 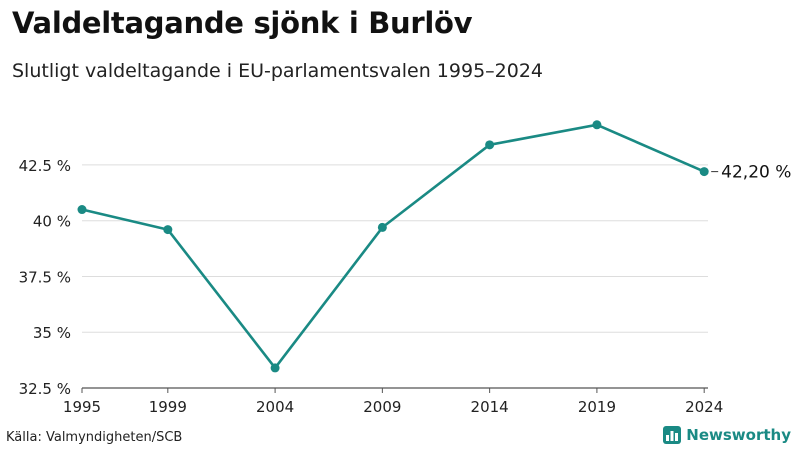 What do you see at coordinates (45, 166) in the screenshot?
I see `y-tick-label: 42.5 %` at bounding box center [45, 166].